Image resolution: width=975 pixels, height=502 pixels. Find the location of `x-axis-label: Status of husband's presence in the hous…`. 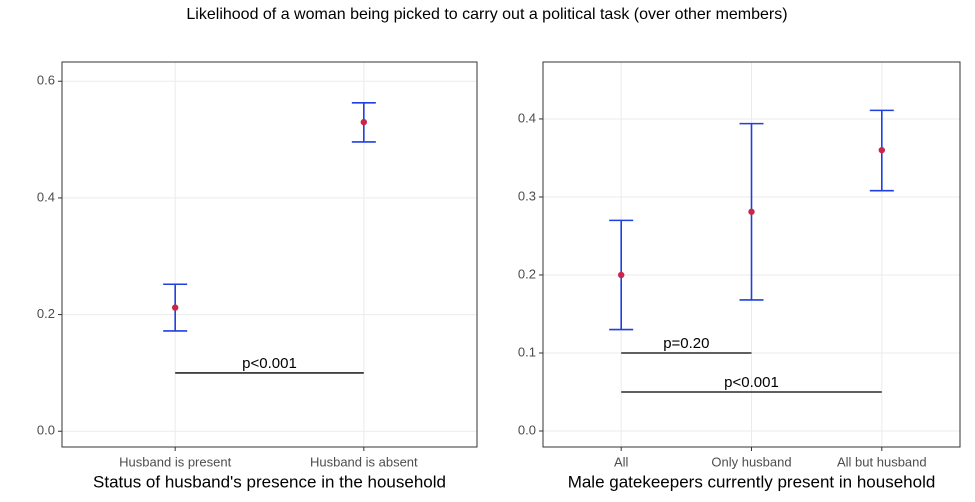

x-axis-label: Status of husband's presence in the hous… is located at coordinates (269, 481).